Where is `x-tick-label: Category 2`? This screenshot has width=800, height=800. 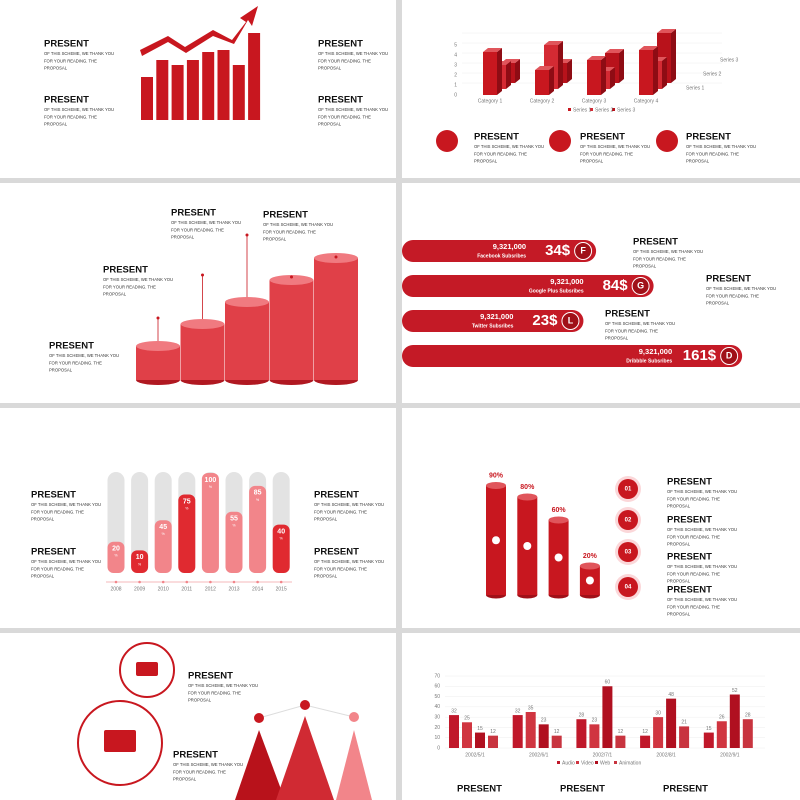
x-tick-label: Category 2 is located at coordinates (542, 101).